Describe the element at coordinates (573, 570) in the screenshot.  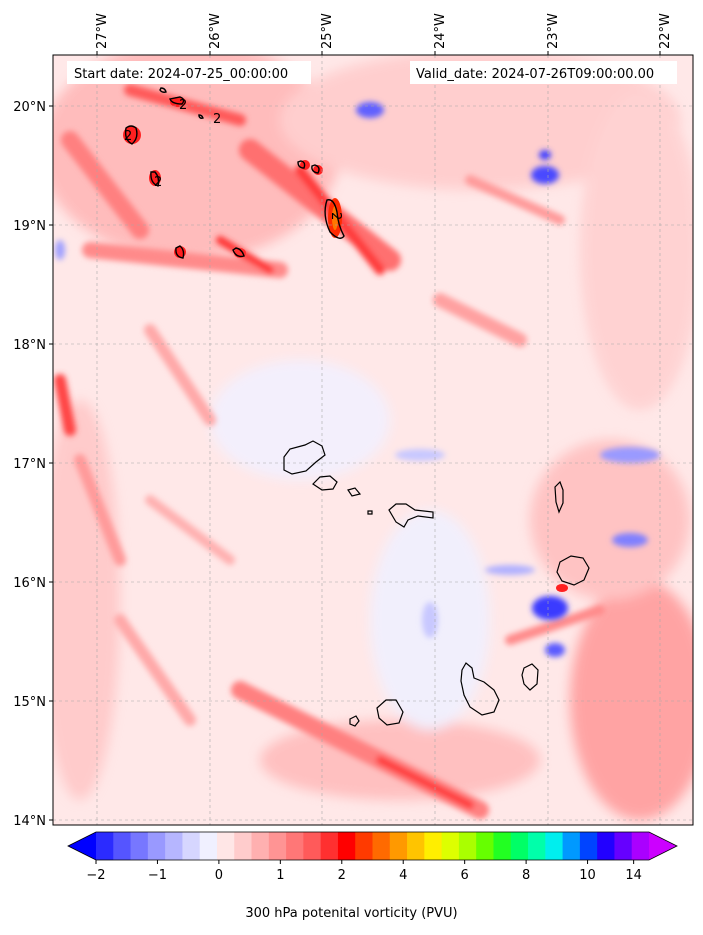
I see `island-boa-vista` at that location.